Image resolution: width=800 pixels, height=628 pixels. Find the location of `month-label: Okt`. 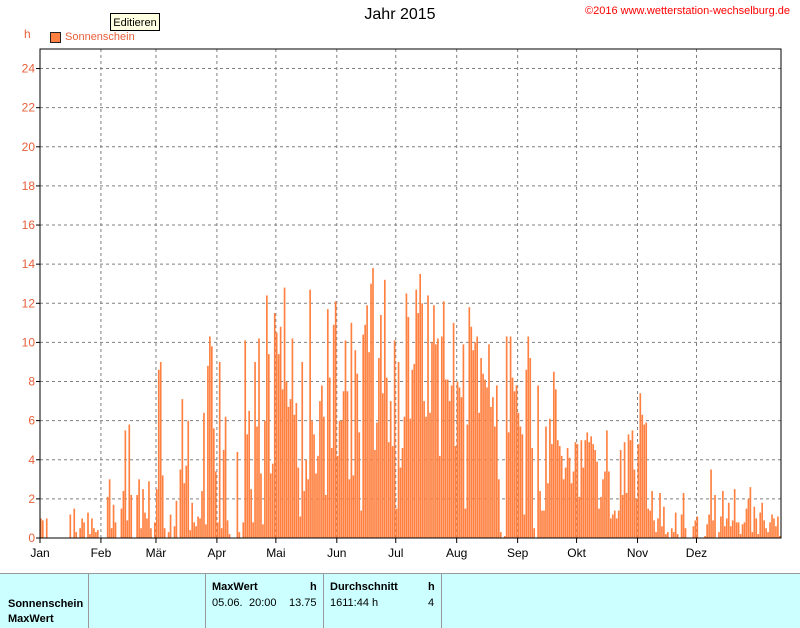

month-label: Okt is located at coordinates (576, 553).